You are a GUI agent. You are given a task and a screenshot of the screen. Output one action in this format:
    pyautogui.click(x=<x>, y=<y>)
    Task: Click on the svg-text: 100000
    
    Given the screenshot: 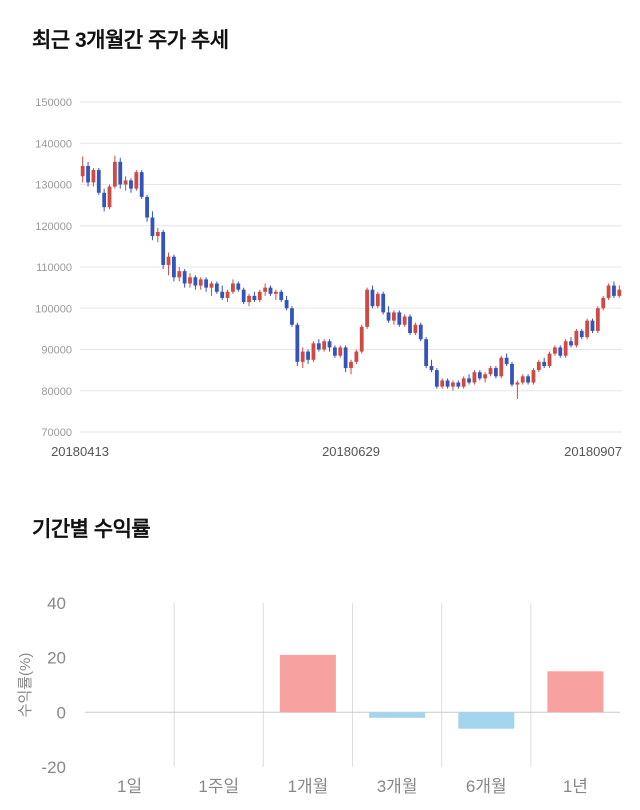 What is the action you would take?
    pyautogui.click(x=53, y=309)
    